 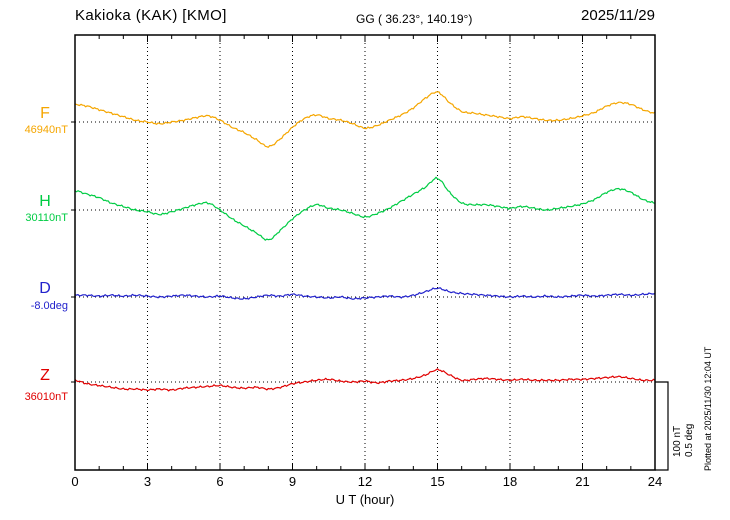 I want to click on scale-bar-line2: 0.5 deg, so click(x=689, y=440).